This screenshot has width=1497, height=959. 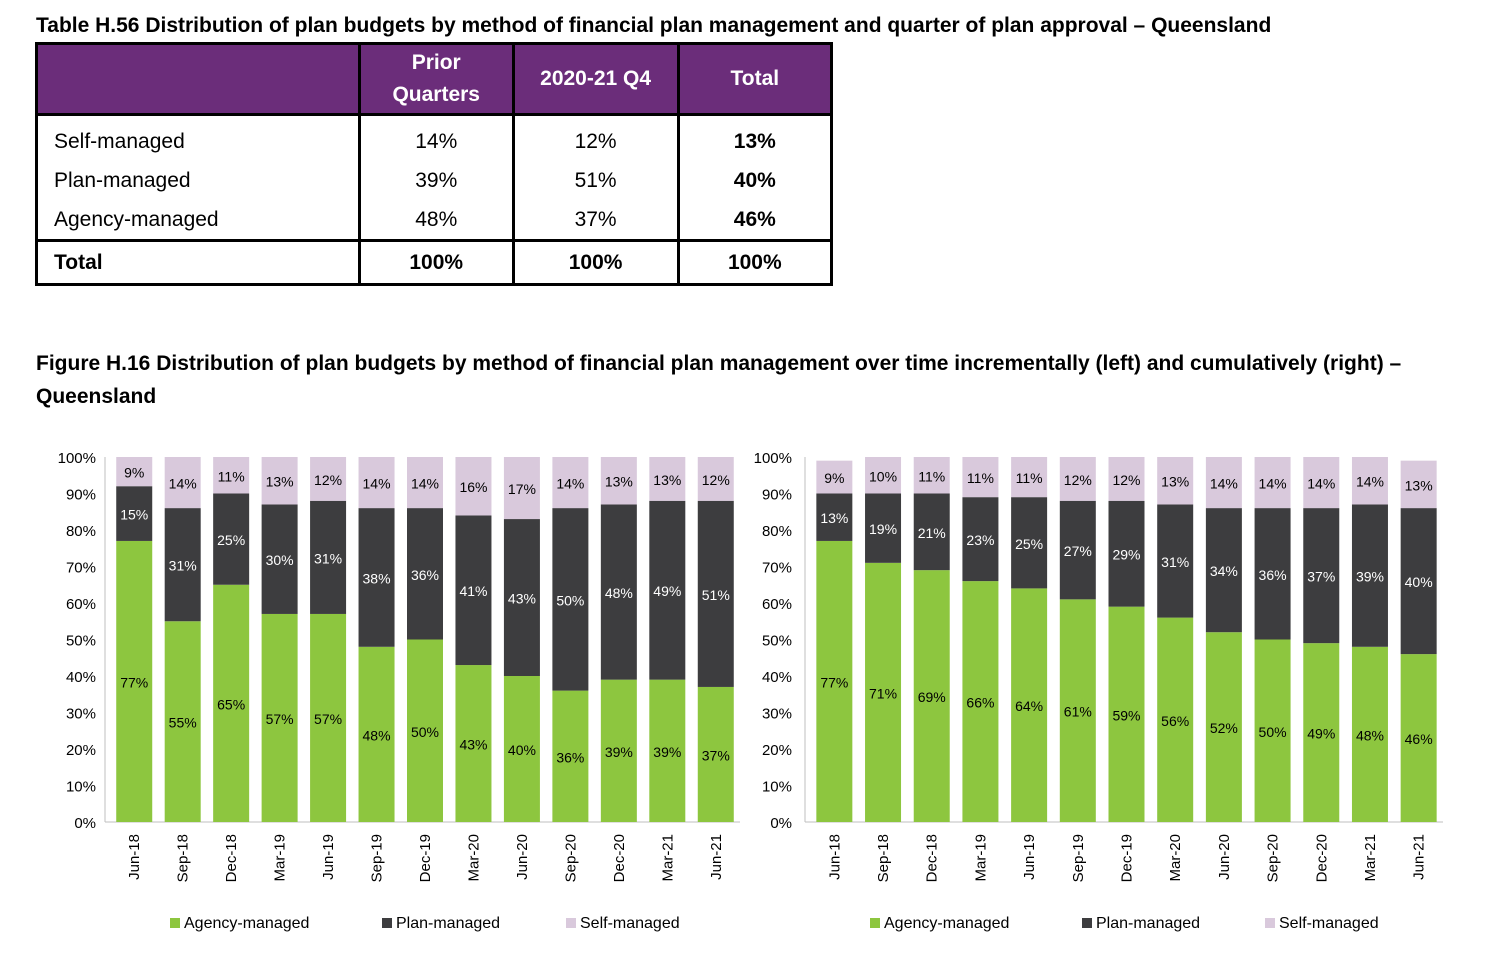 I want to click on data-label: 16%, so click(x=473, y=487).